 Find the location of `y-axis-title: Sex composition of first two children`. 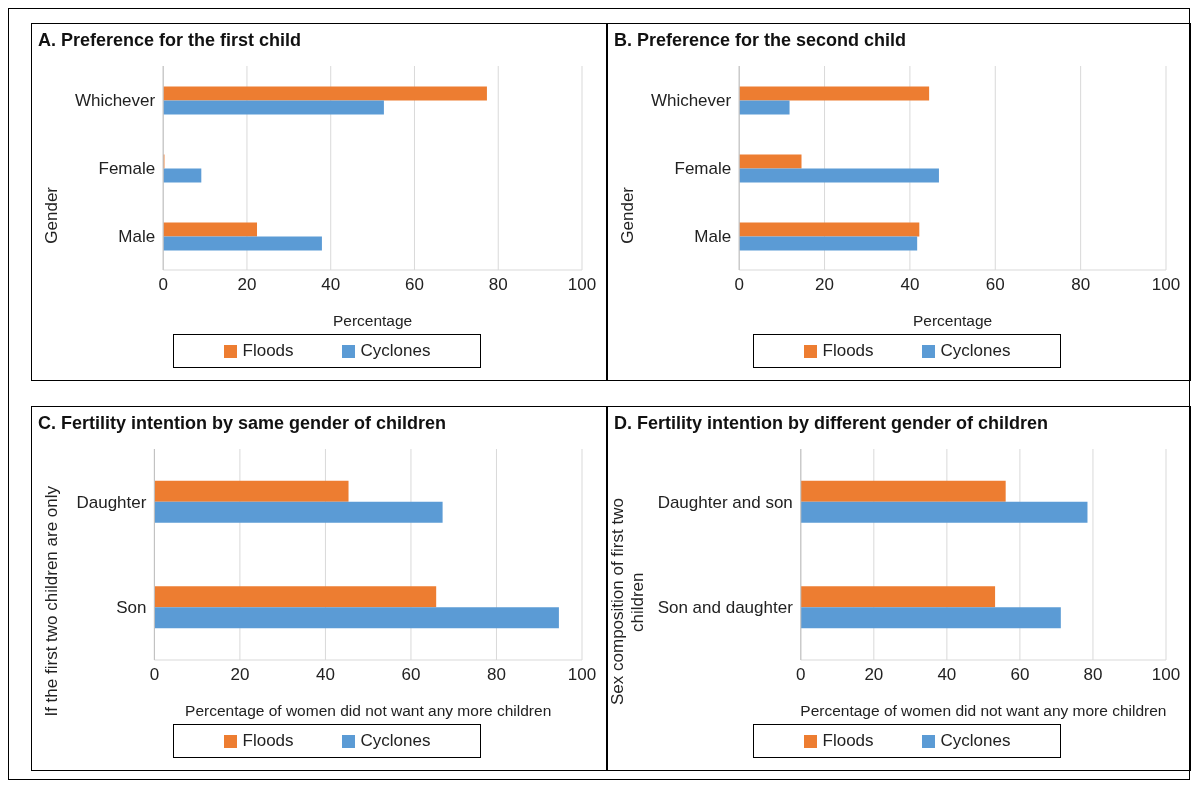

y-axis-title: Sex composition of first two children is located at coordinates (628, 602).